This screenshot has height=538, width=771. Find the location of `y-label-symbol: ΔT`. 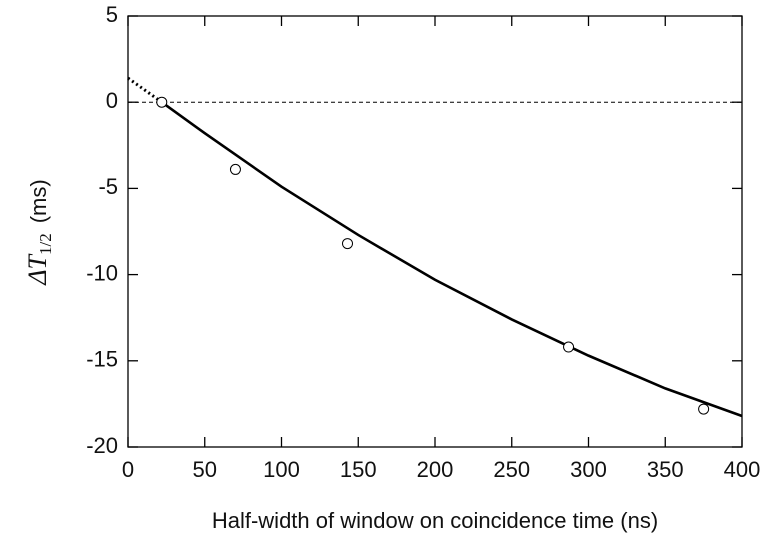

y-label-symbol: ΔT is located at coordinates (37, 269).